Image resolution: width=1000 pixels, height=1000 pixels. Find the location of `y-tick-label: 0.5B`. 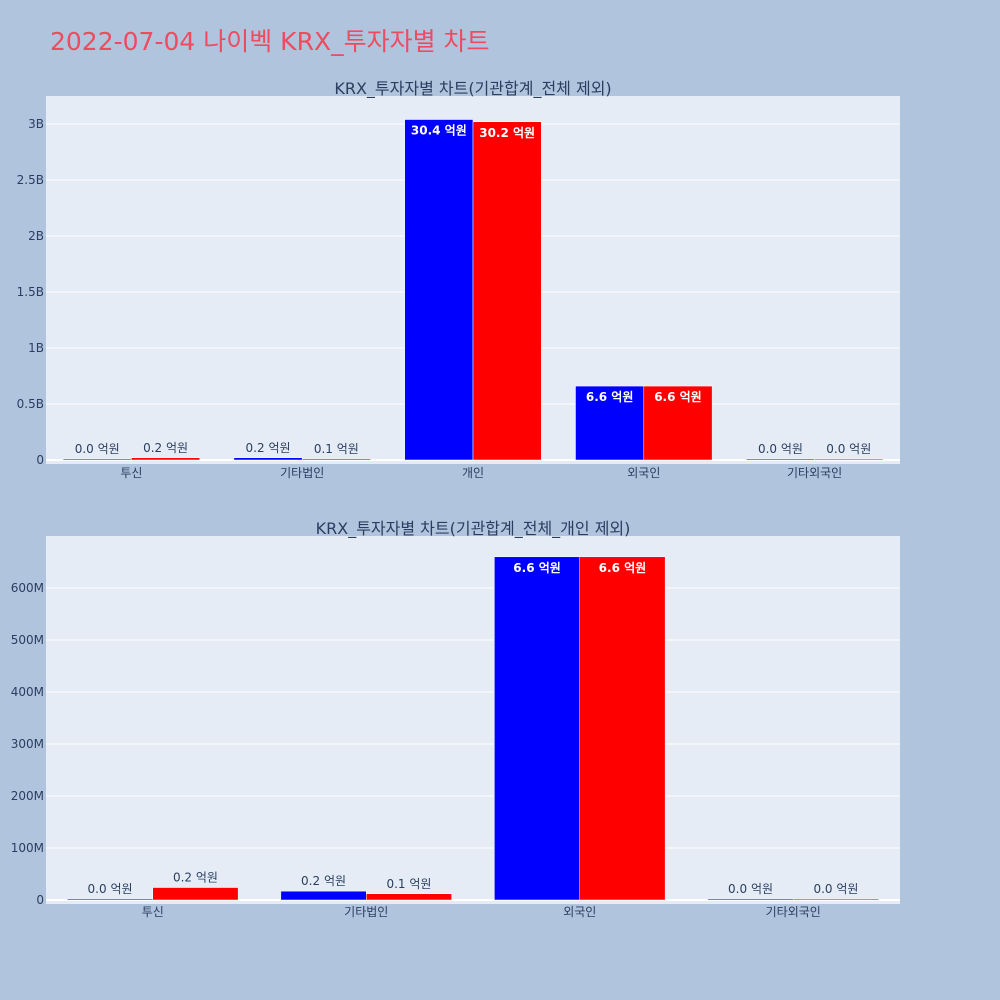

y-tick-label: 0.5B is located at coordinates (30, 404).